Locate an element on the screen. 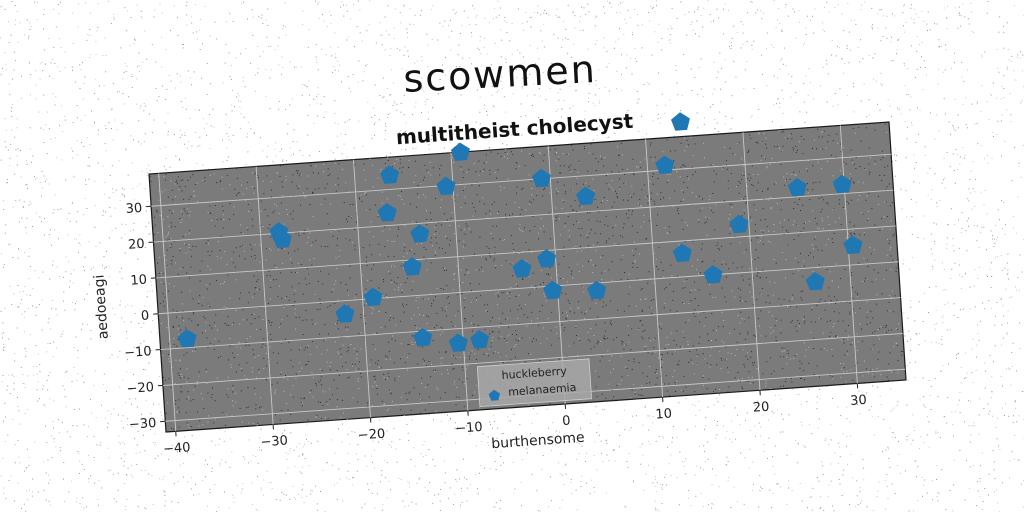 The image size is (1024, 512). legend: huckleberry melanaemia is located at coordinates (534, 383).